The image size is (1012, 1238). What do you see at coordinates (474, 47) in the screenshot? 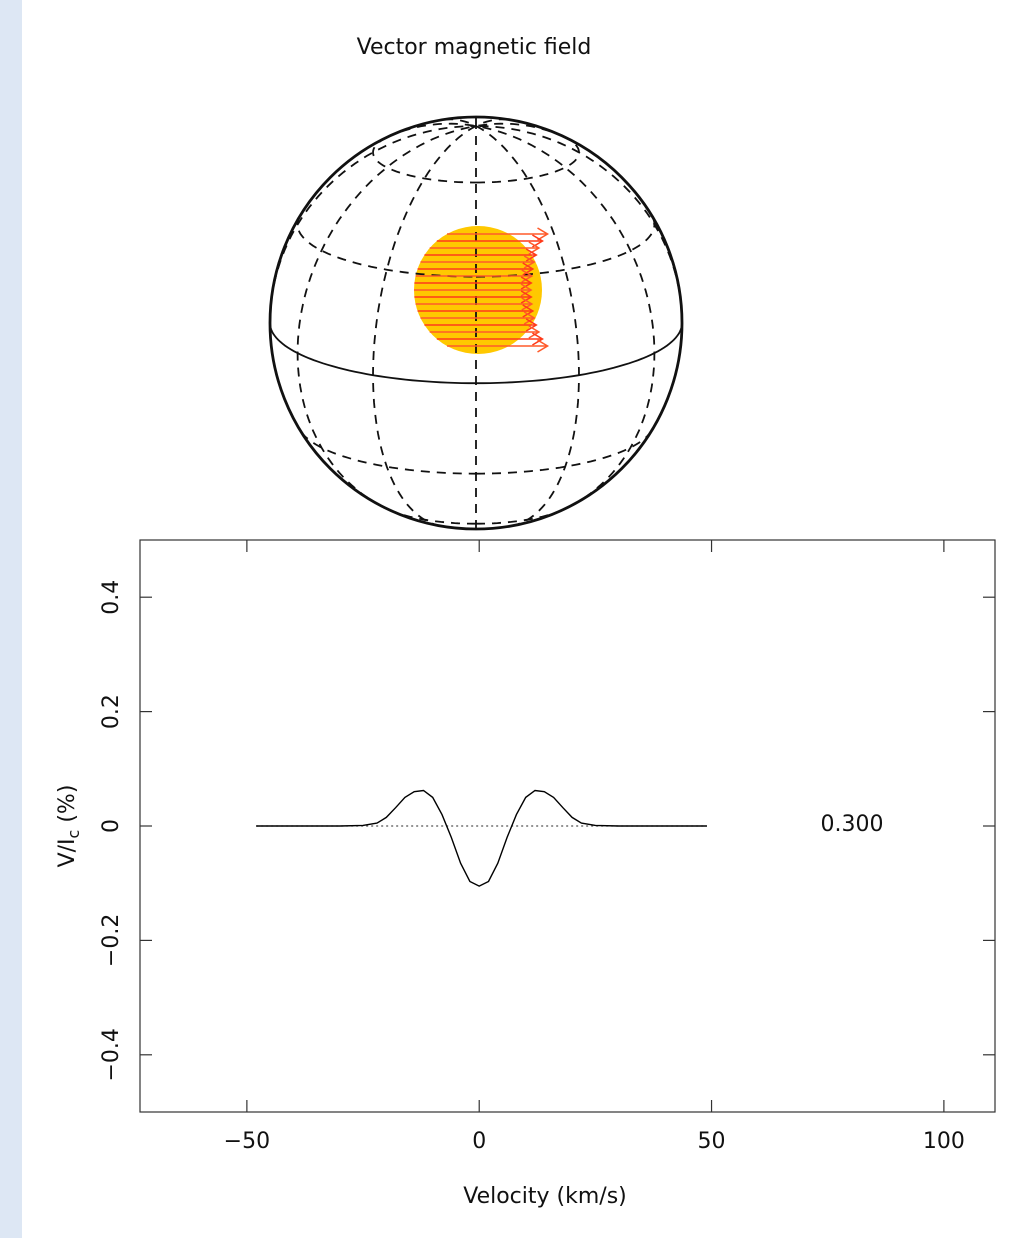
I see `chart-title: Vector magnetic field` at bounding box center [474, 47].